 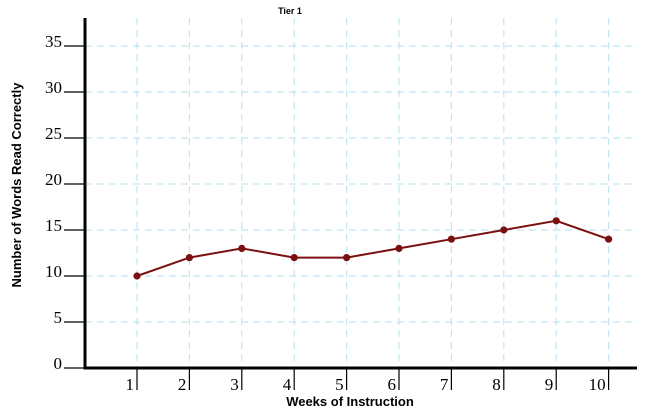 I want to click on x-tick-label: 2, so click(x=182, y=384).